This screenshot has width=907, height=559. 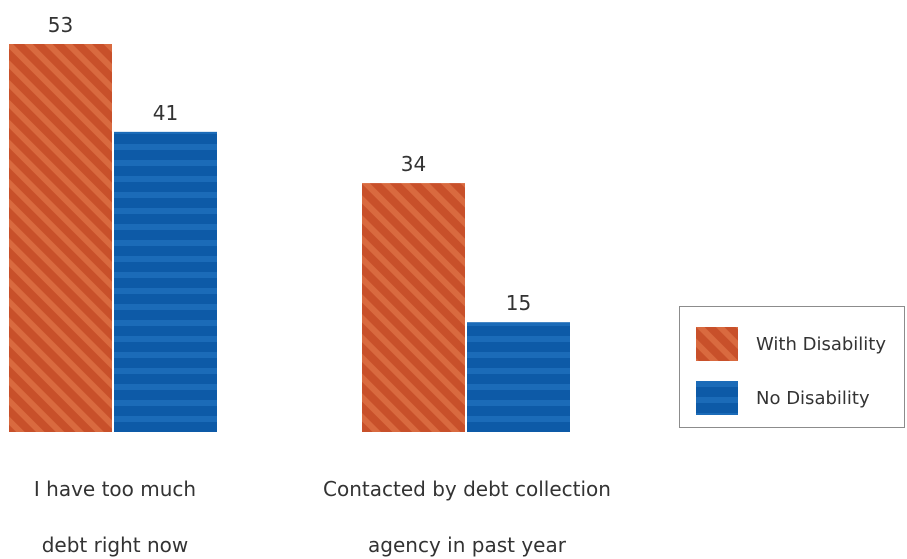 I want to click on value-label-1-1: 53, so click(x=60, y=25).